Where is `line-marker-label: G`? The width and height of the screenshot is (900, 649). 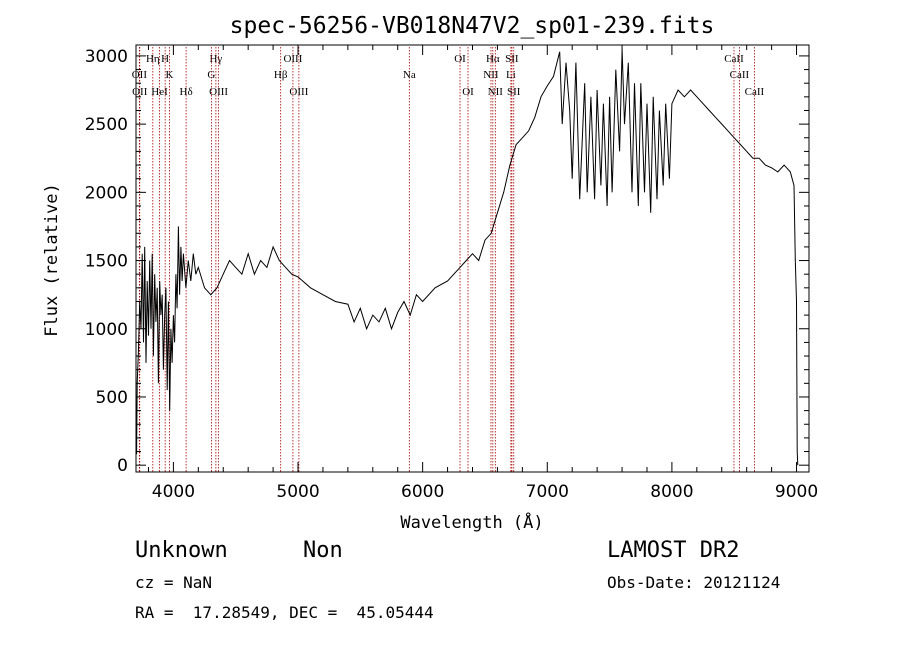
line-marker-label: G is located at coordinates (211, 75).